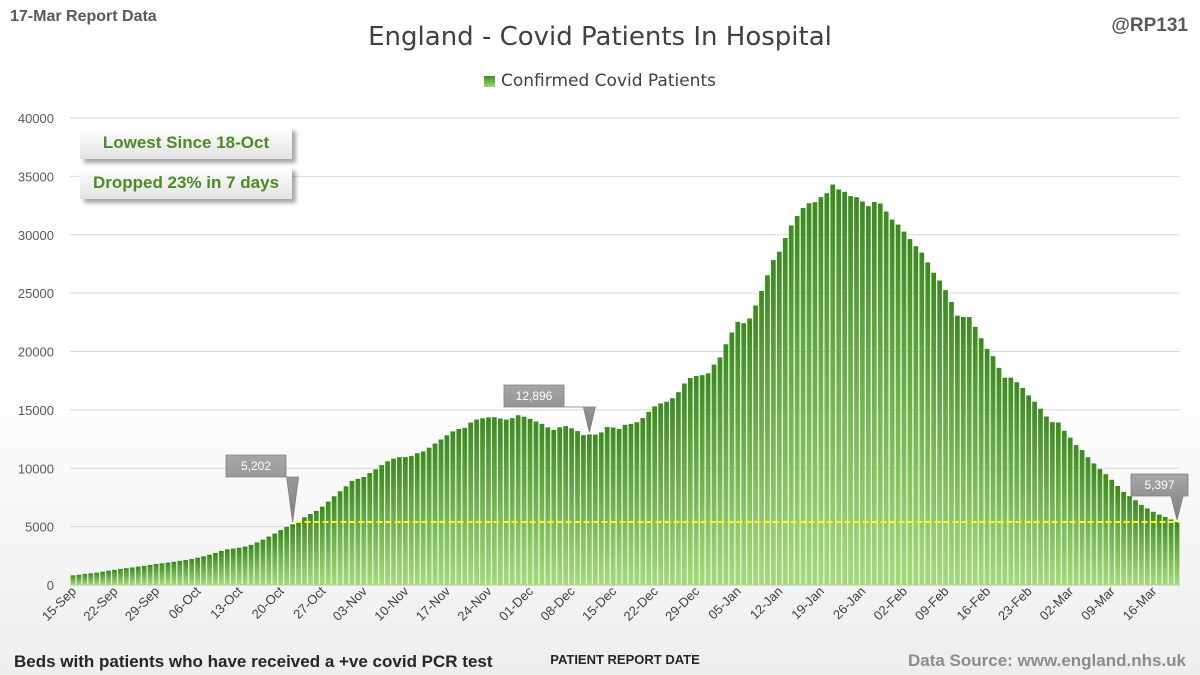  What do you see at coordinates (100, 604) in the screenshot?
I see `x-tick-label: 22-Sep` at bounding box center [100, 604].